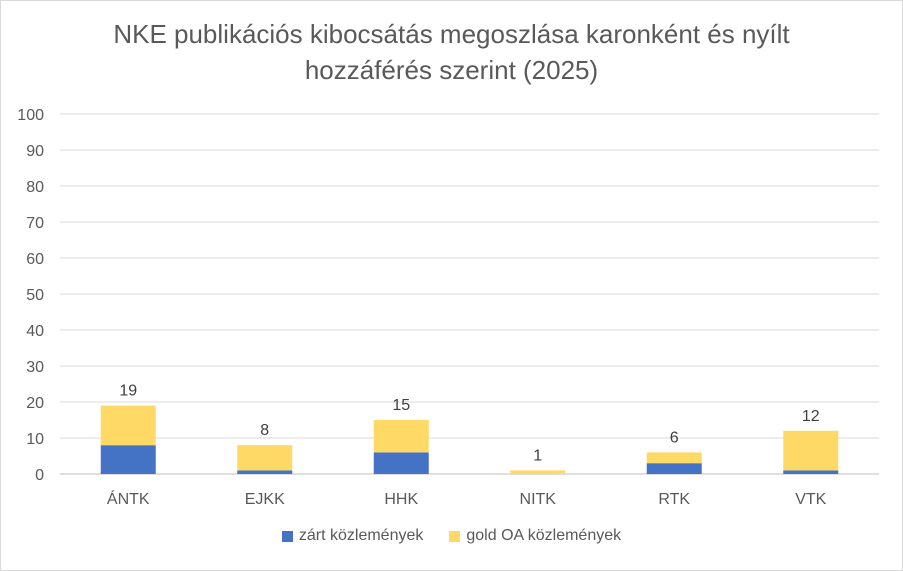 This screenshot has height=571, width=903. What do you see at coordinates (265, 499) in the screenshot?
I see `x-tick-label: EJKK` at bounding box center [265, 499].